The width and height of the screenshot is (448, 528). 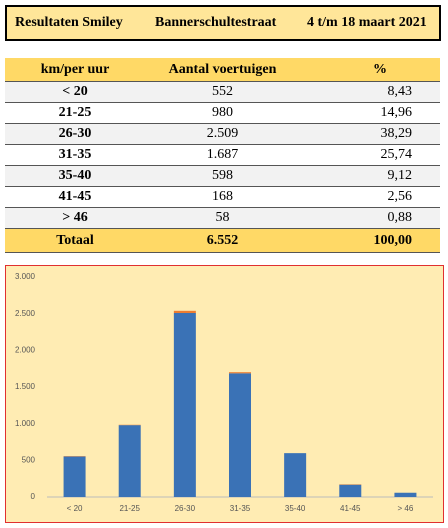 I want to click on table-cell: 8,43, so click(x=370, y=92).